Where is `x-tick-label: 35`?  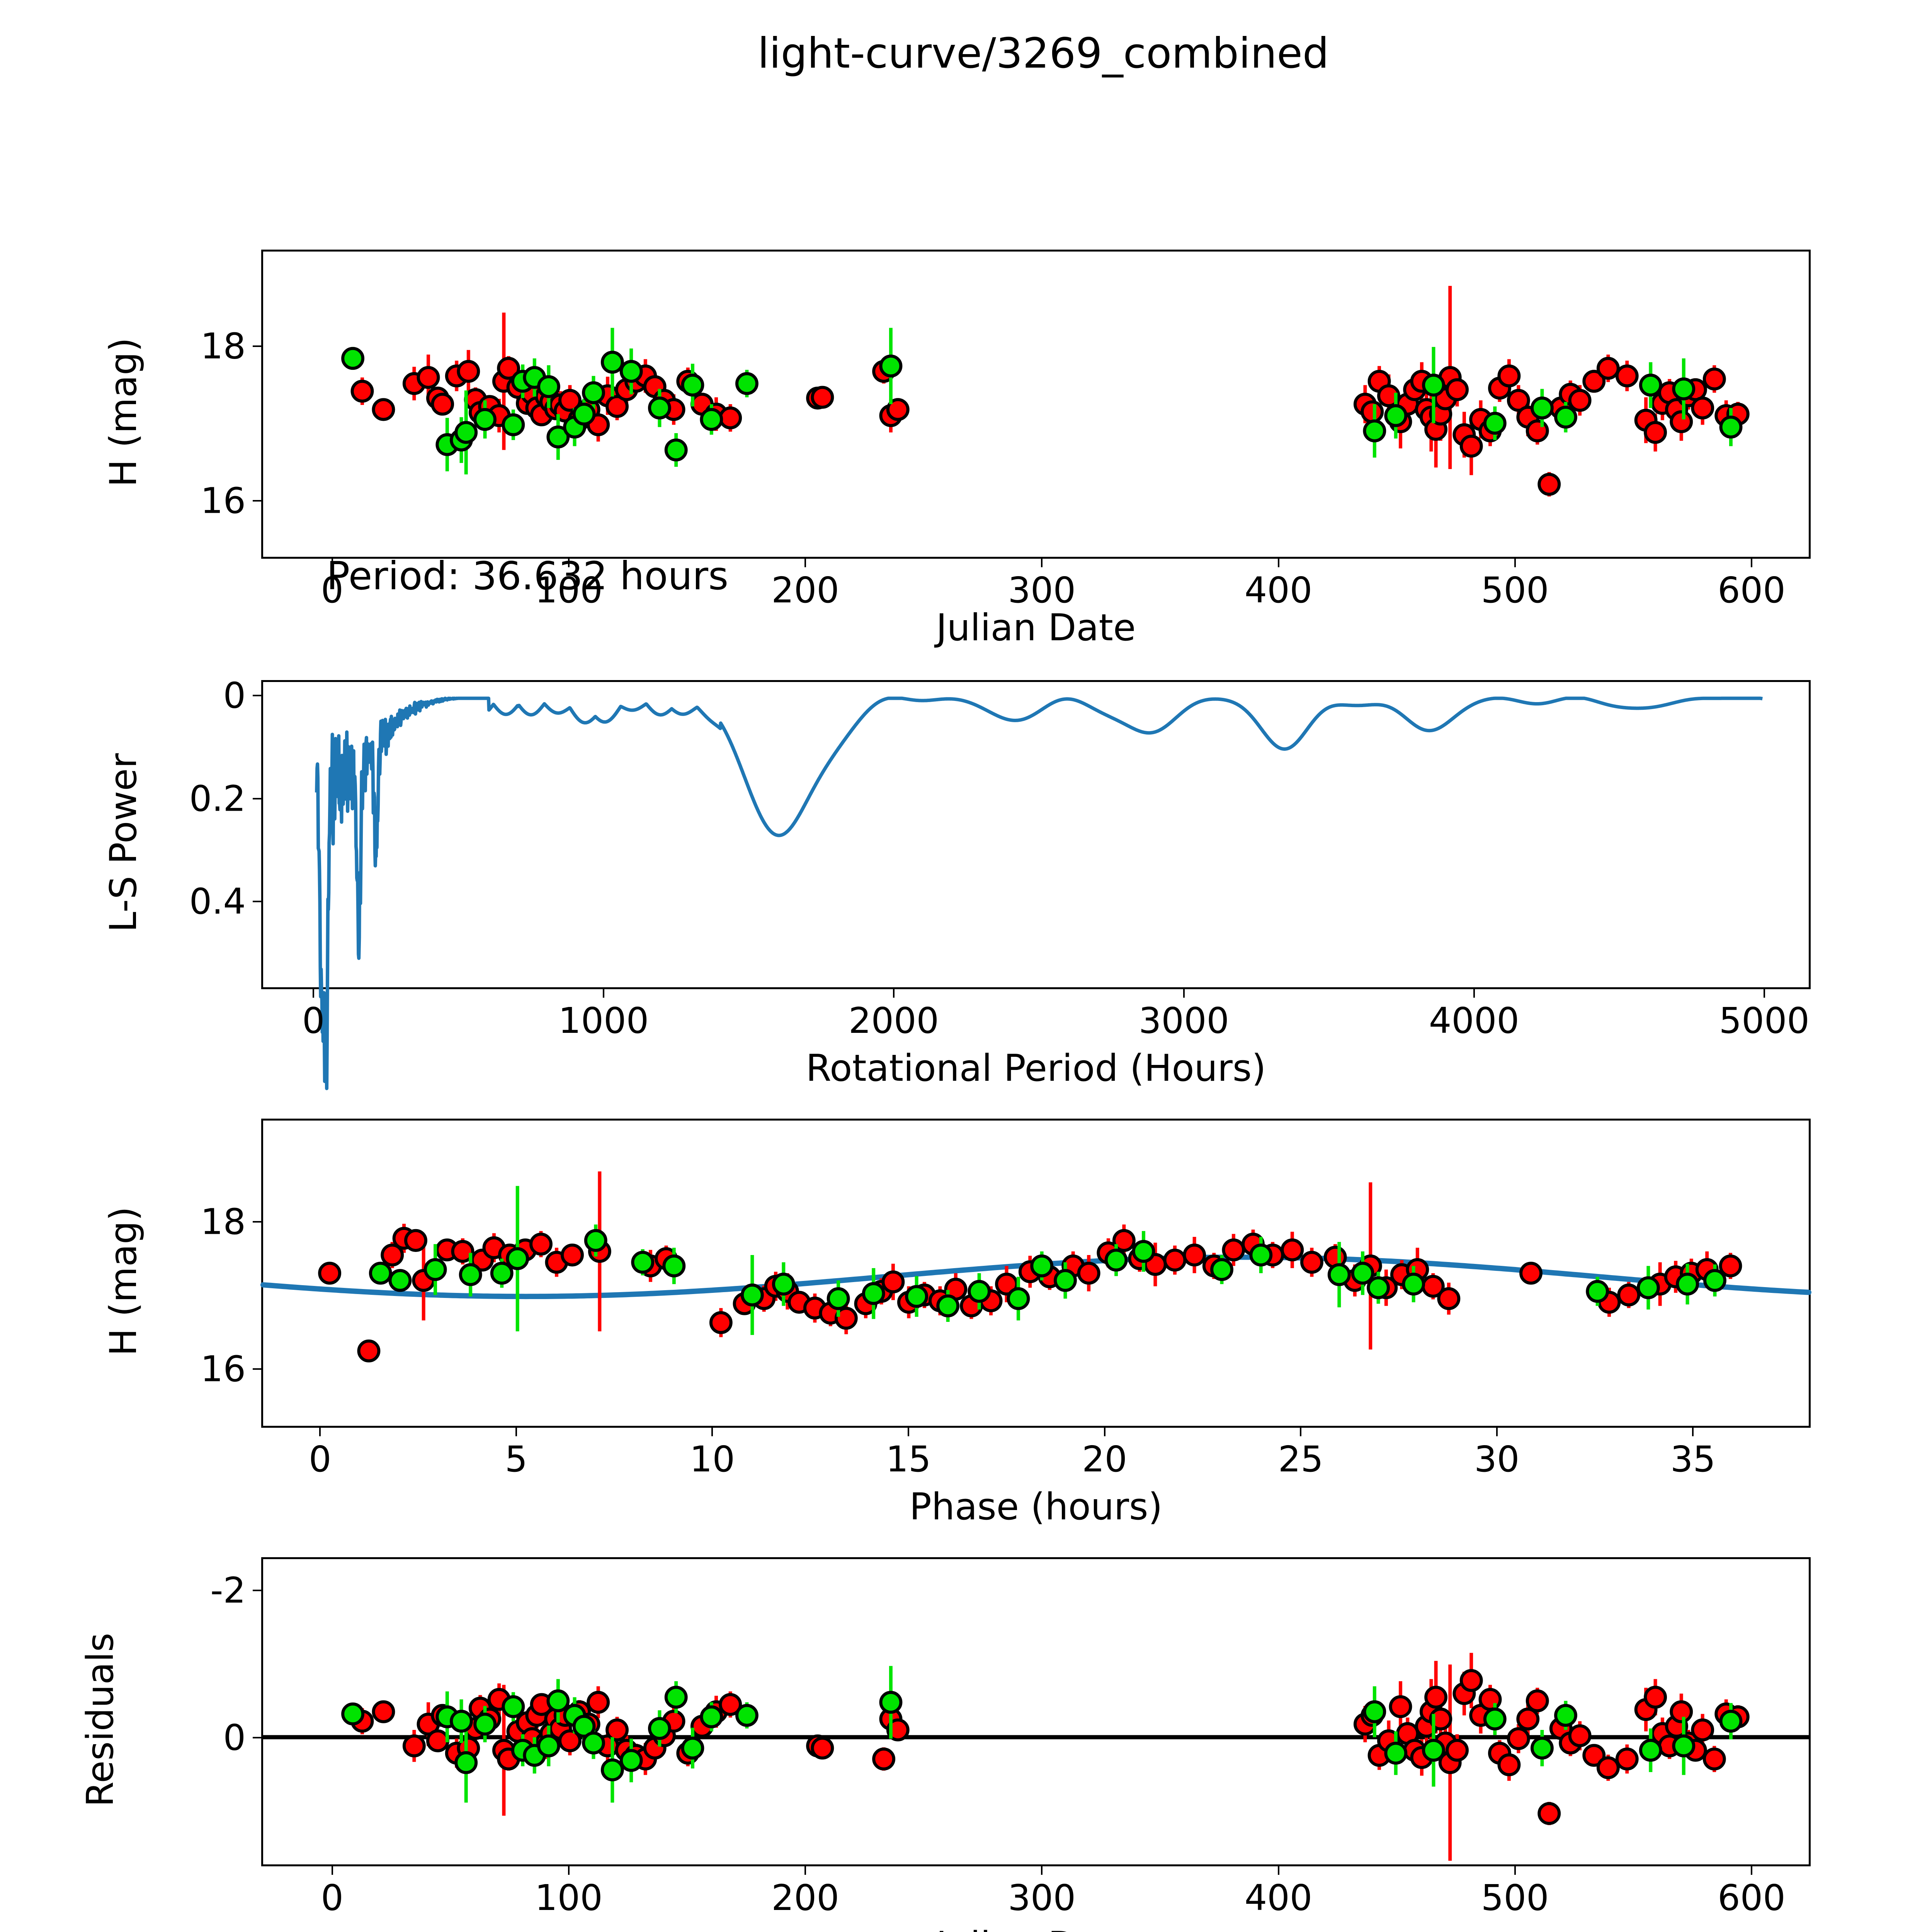 x-tick-label: 35 is located at coordinates (1693, 1460).